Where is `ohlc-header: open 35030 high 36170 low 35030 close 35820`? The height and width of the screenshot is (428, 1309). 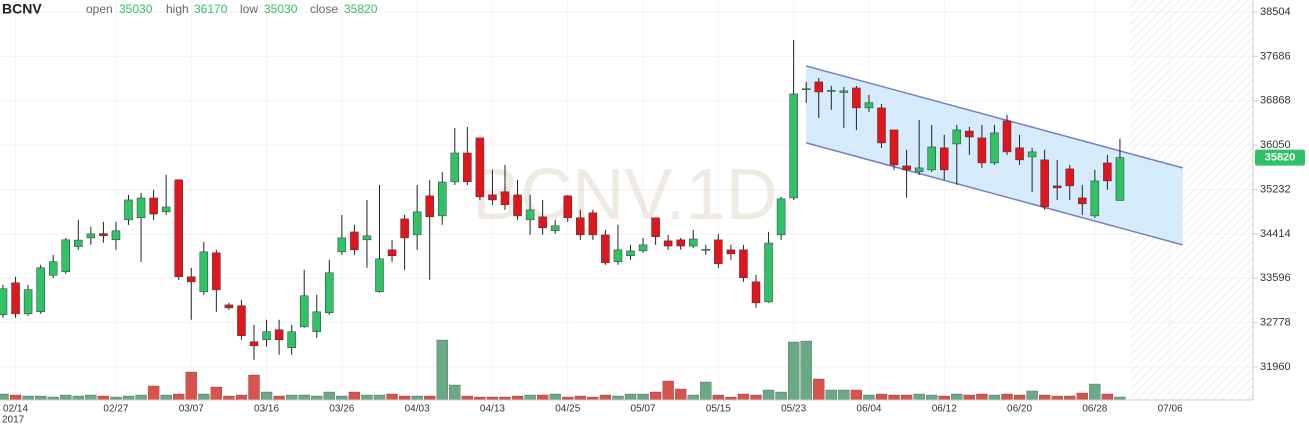 ohlc-header: open 35030 high 36170 low 35030 close 35820 is located at coordinates (232, 9).